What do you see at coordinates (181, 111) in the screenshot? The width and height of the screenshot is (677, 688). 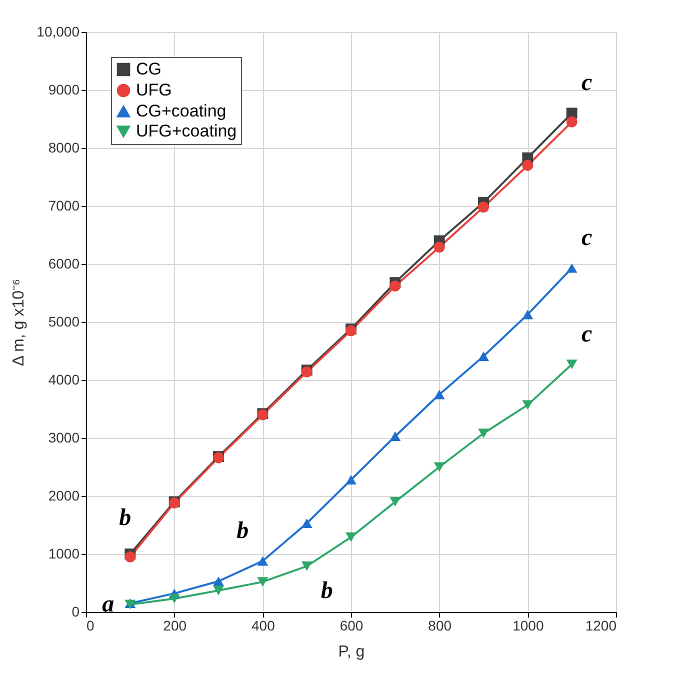 I see `legend-label: CG+coating` at bounding box center [181, 111].